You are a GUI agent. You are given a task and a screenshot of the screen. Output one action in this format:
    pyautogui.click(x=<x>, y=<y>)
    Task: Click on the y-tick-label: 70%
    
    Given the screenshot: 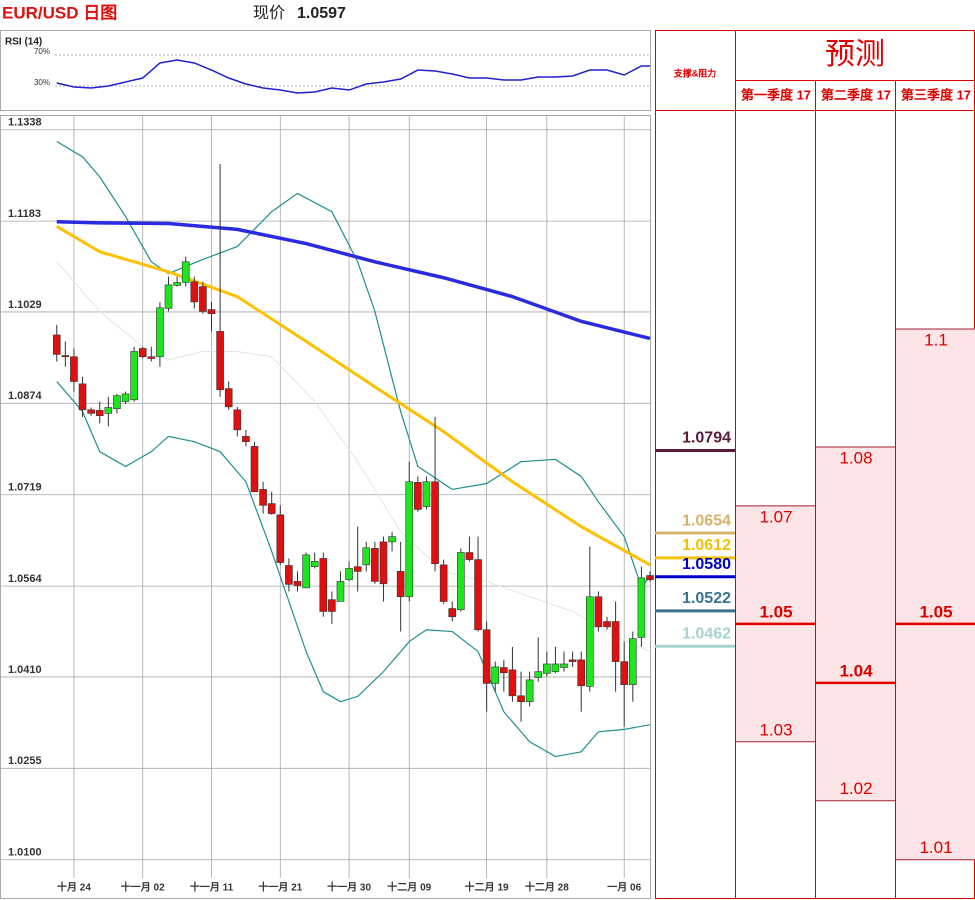 What is the action you would take?
    pyautogui.click(x=42, y=51)
    